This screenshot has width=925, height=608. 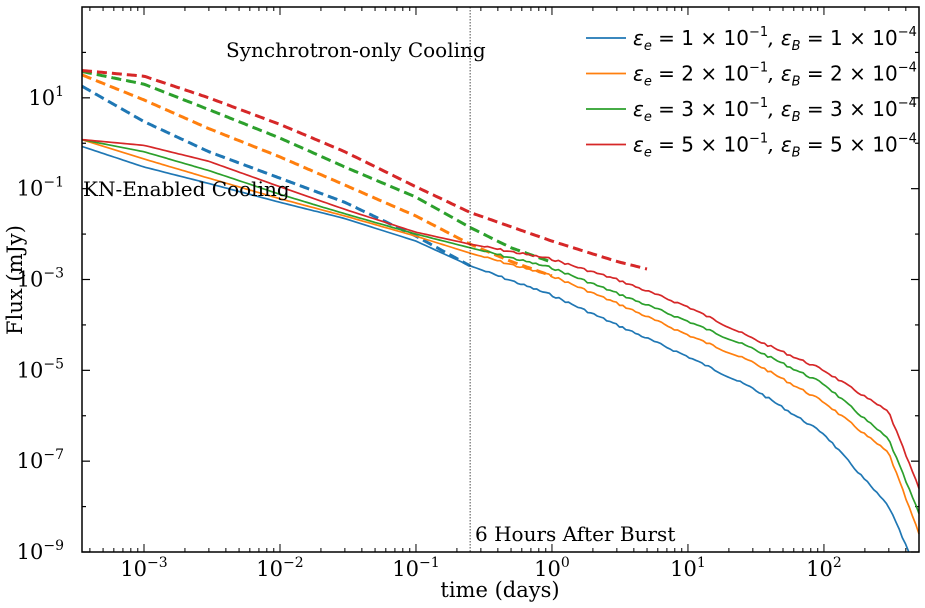 I want to click on legend-label: εe = 5 × 10−1, εB = 5 × 10−4, so click(x=775, y=146).